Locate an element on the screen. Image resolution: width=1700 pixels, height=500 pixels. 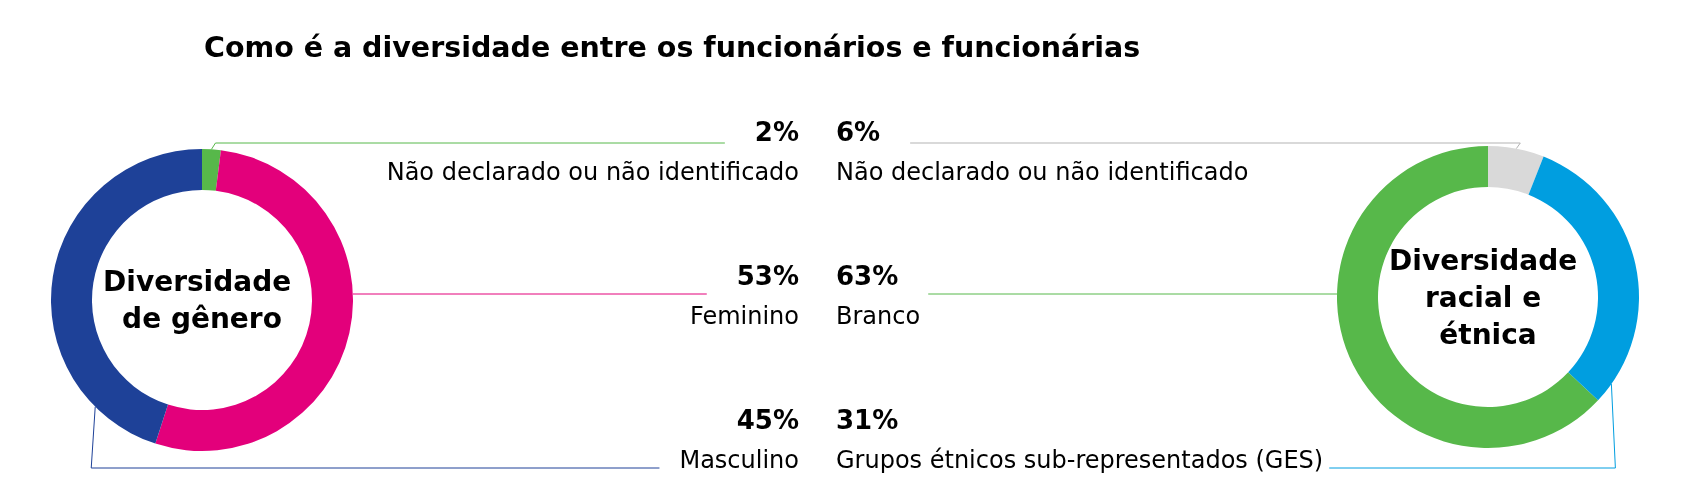
slice-label: Feminino is located at coordinates (744, 316).